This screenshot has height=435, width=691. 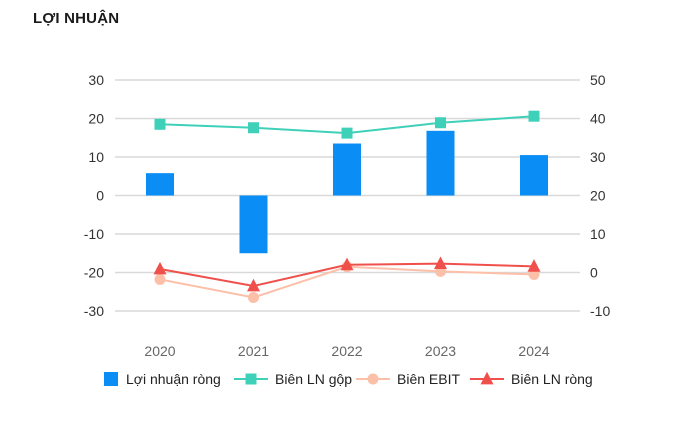 I want to click on x-tick-label: 2023, so click(x=440, y=351).